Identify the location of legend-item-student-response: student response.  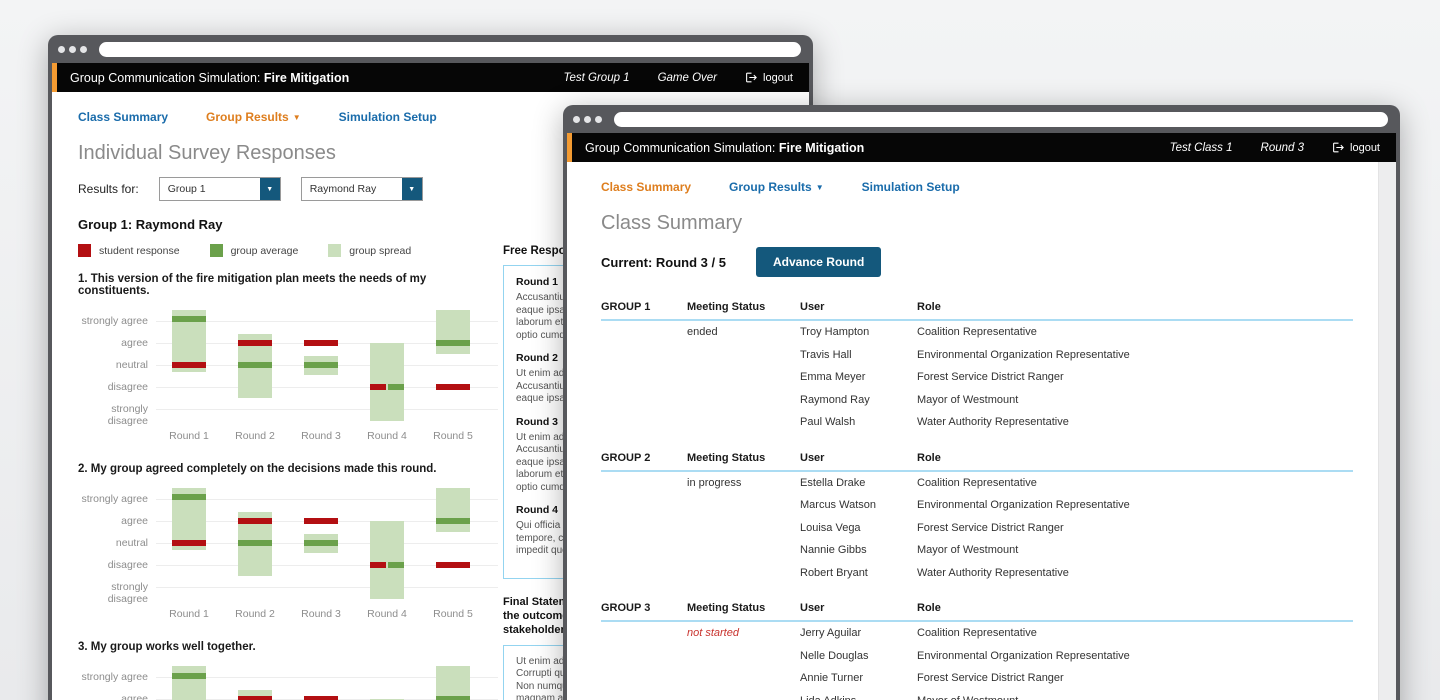
(129, 250).